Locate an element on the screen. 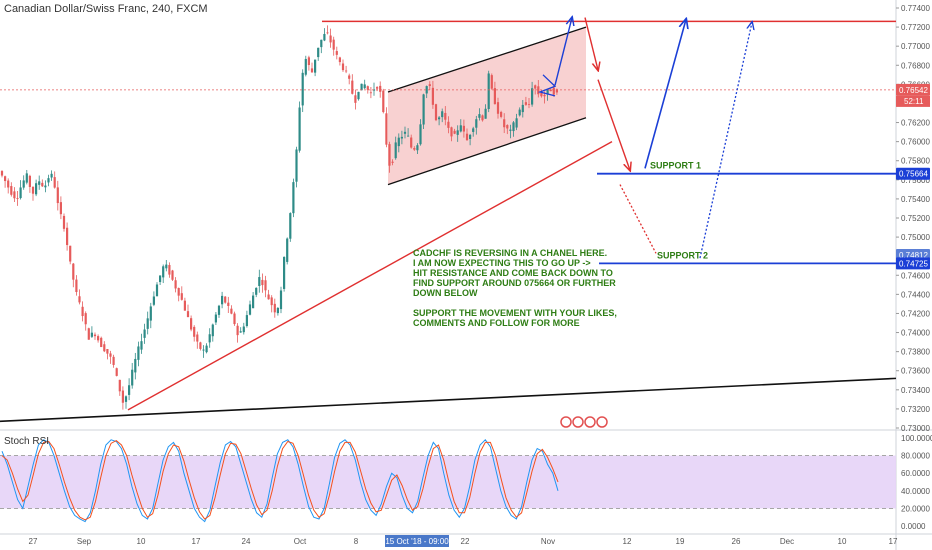 The height and width of the screenshot is (550, 932). chart-title: Canadian Dollar/Swiss Franc, 240, FXCM is located at coordinates (106, 9).